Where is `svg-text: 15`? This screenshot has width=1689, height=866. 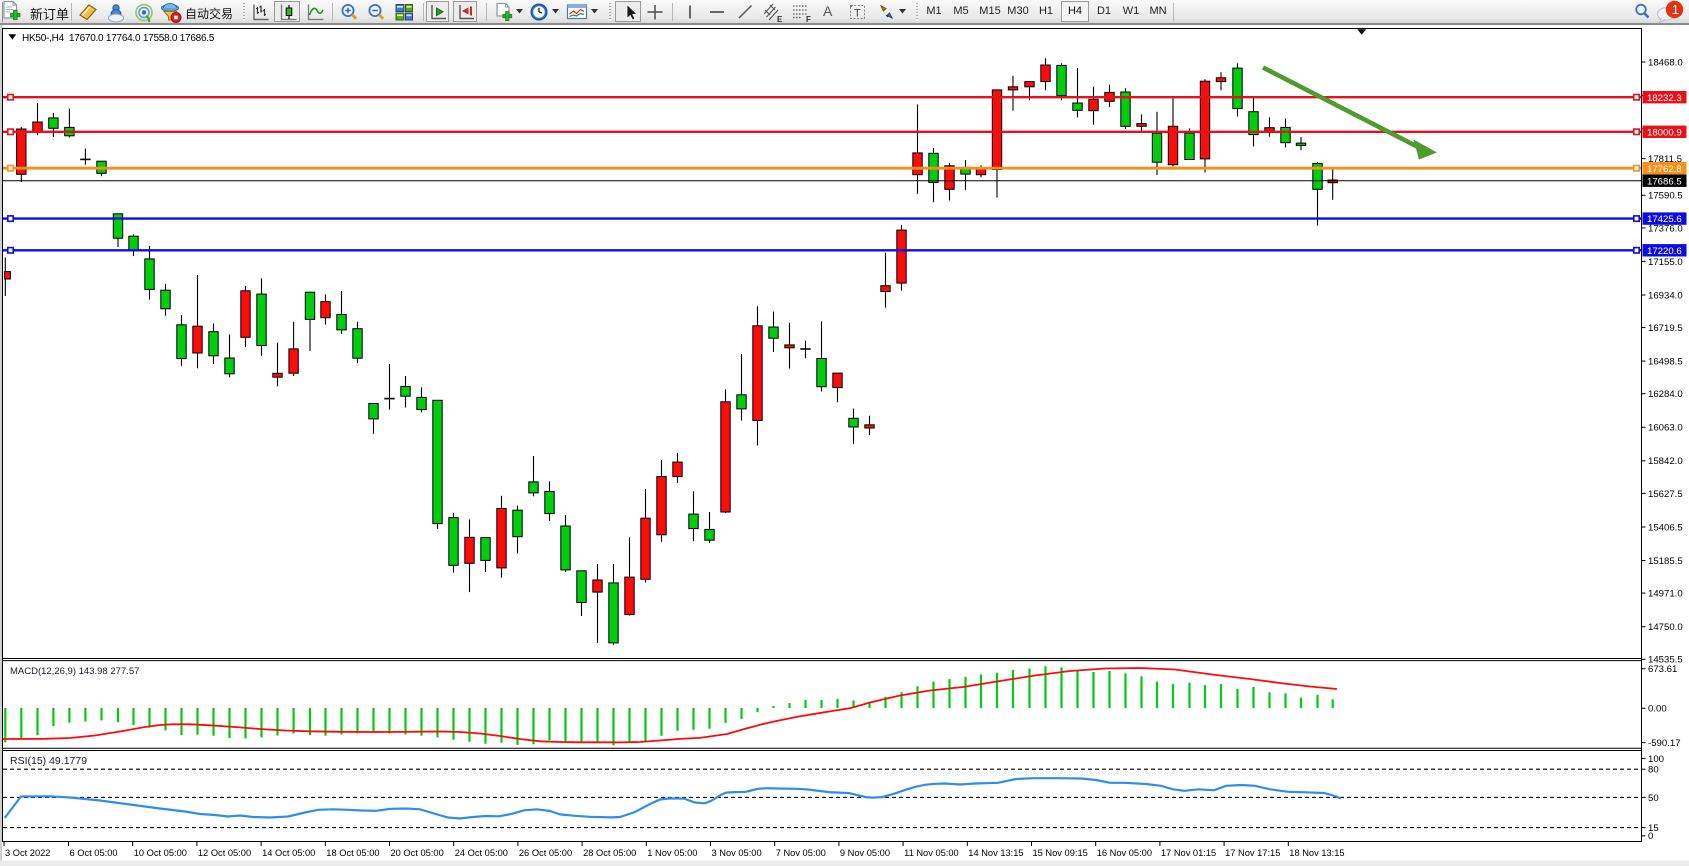 svg-text: 15 is located at coordinates (1653, 828).